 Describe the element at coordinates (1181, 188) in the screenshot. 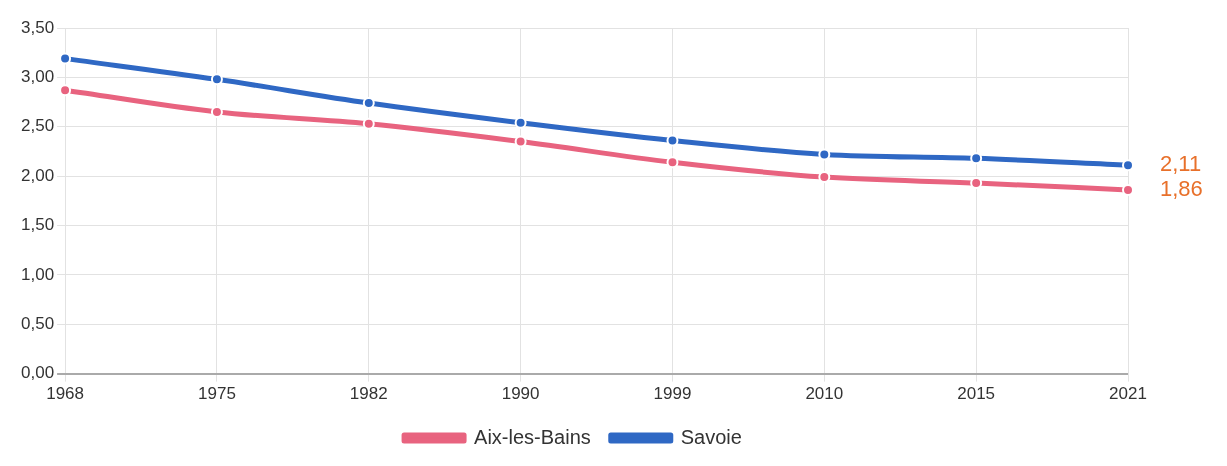

I see `annotation: 1,86` at that location.